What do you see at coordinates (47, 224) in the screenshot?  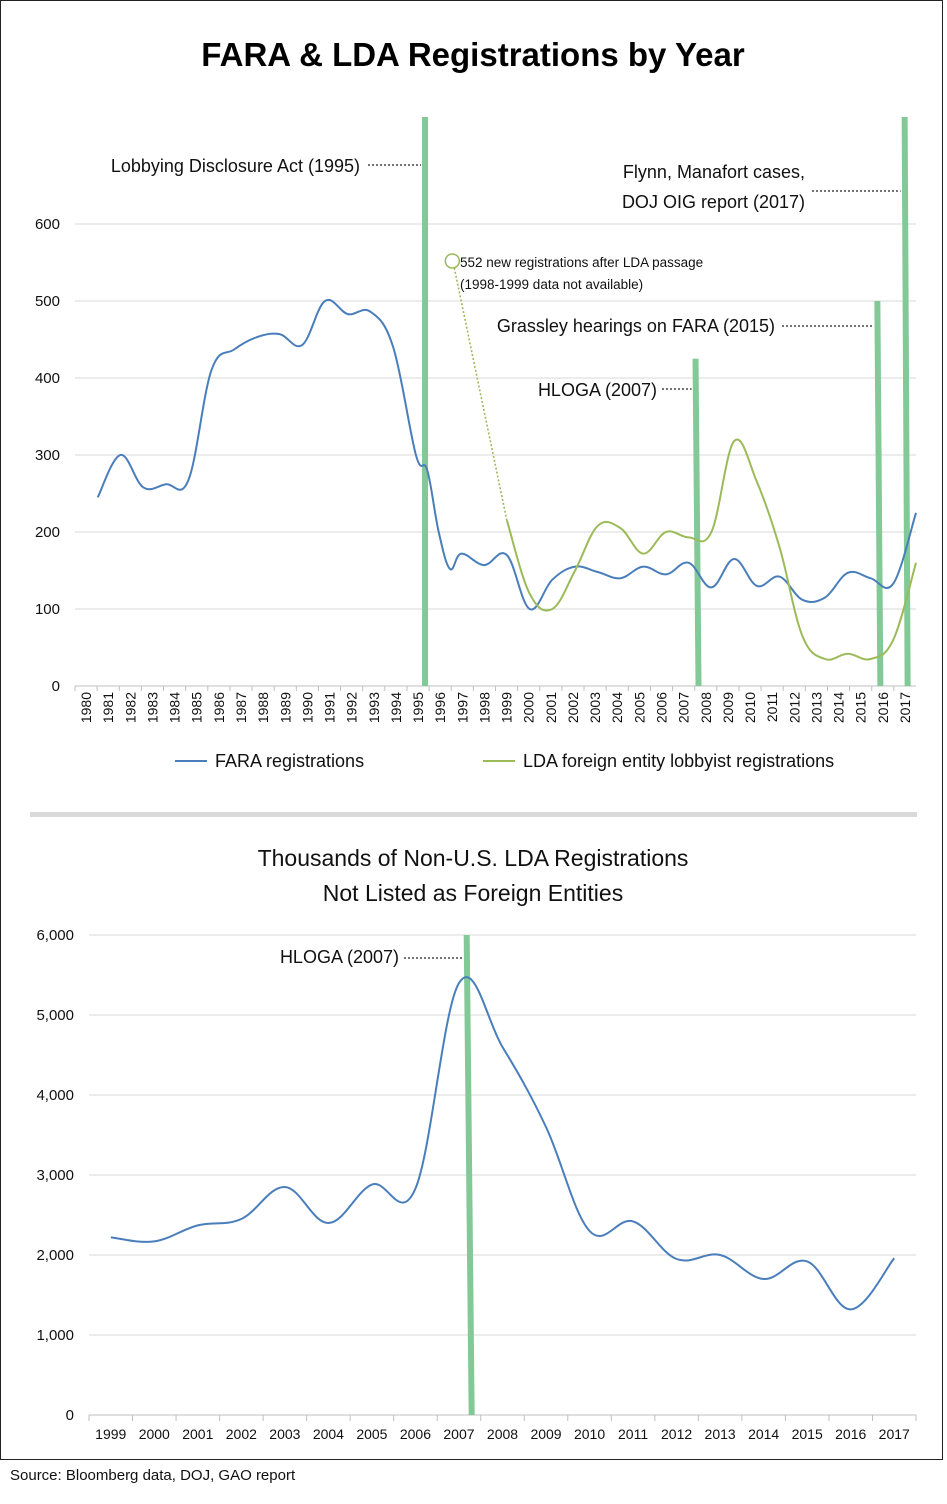 I see `y-tick-label: 600` at bounding box center [47, 224].